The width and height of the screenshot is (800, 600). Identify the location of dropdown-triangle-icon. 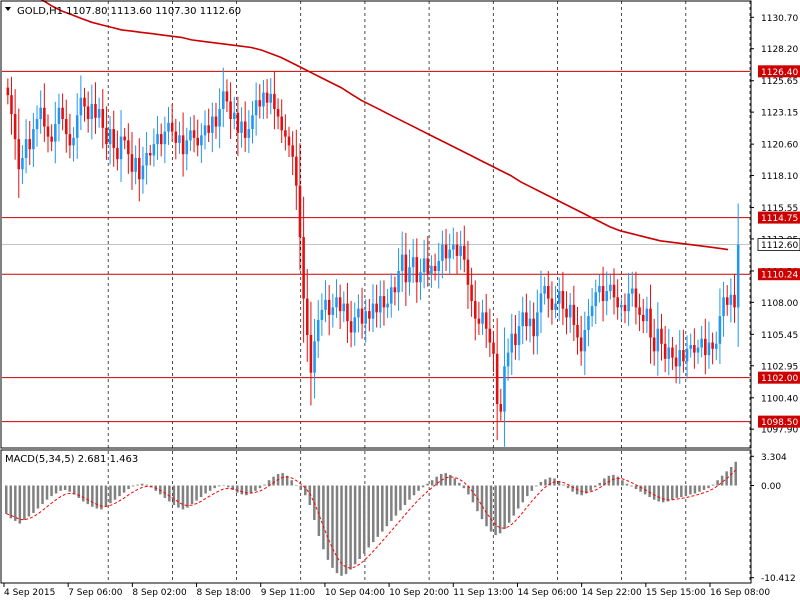
(8, 9).